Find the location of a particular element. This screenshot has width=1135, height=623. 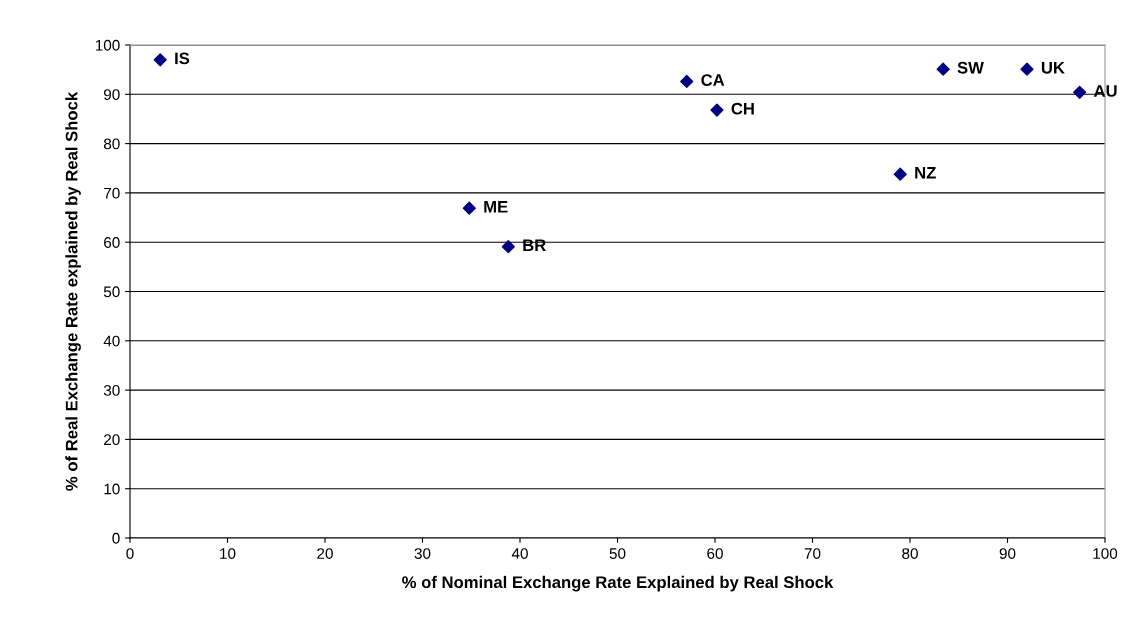

y-tick-label: 100 is located at coordinates (107, 45).